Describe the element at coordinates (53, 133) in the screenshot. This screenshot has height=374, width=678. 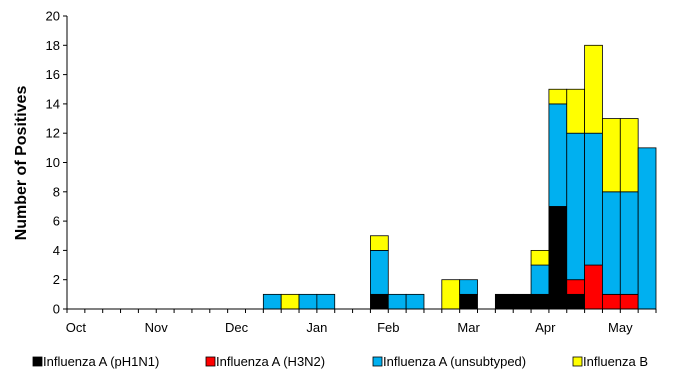
I see `y-tick-label: 12` at that location.